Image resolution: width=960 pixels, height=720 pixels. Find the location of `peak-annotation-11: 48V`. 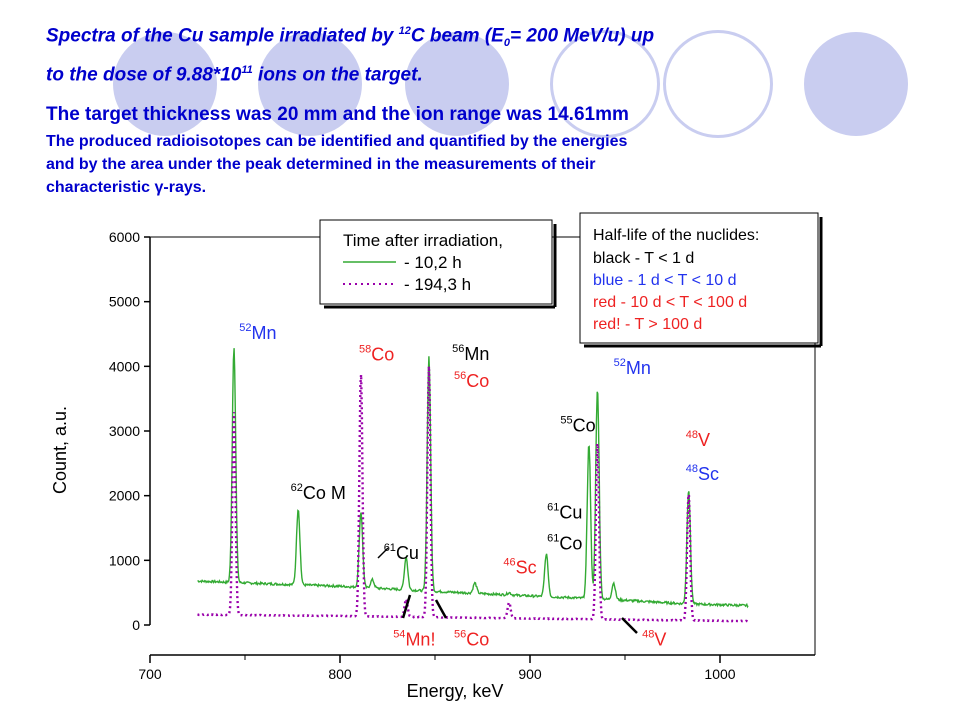

peak-annotation-11: 48V is located at coordinates (698, 439).